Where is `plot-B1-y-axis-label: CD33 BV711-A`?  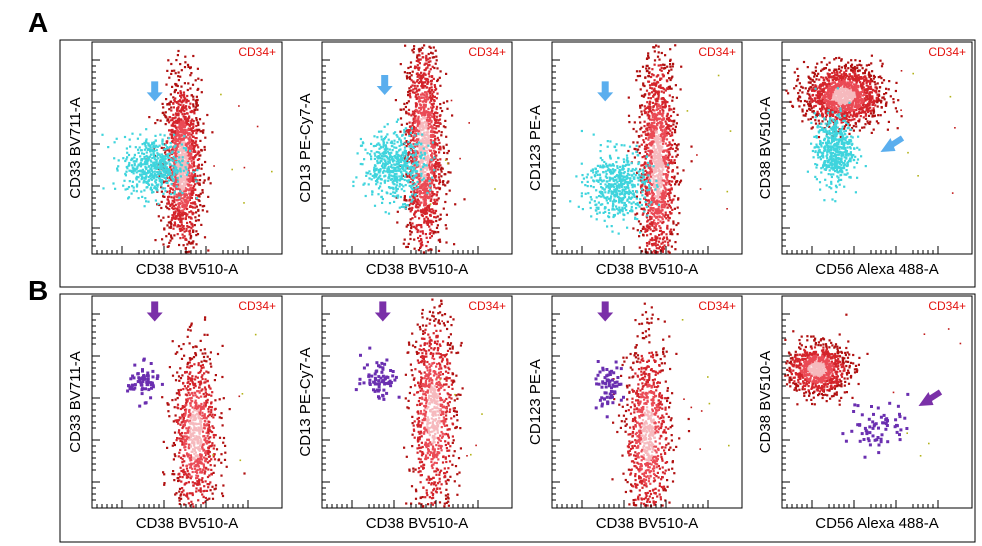 plot-B1-y-axis-label: CD33 BV711-A is located at coordinates (75, 401).